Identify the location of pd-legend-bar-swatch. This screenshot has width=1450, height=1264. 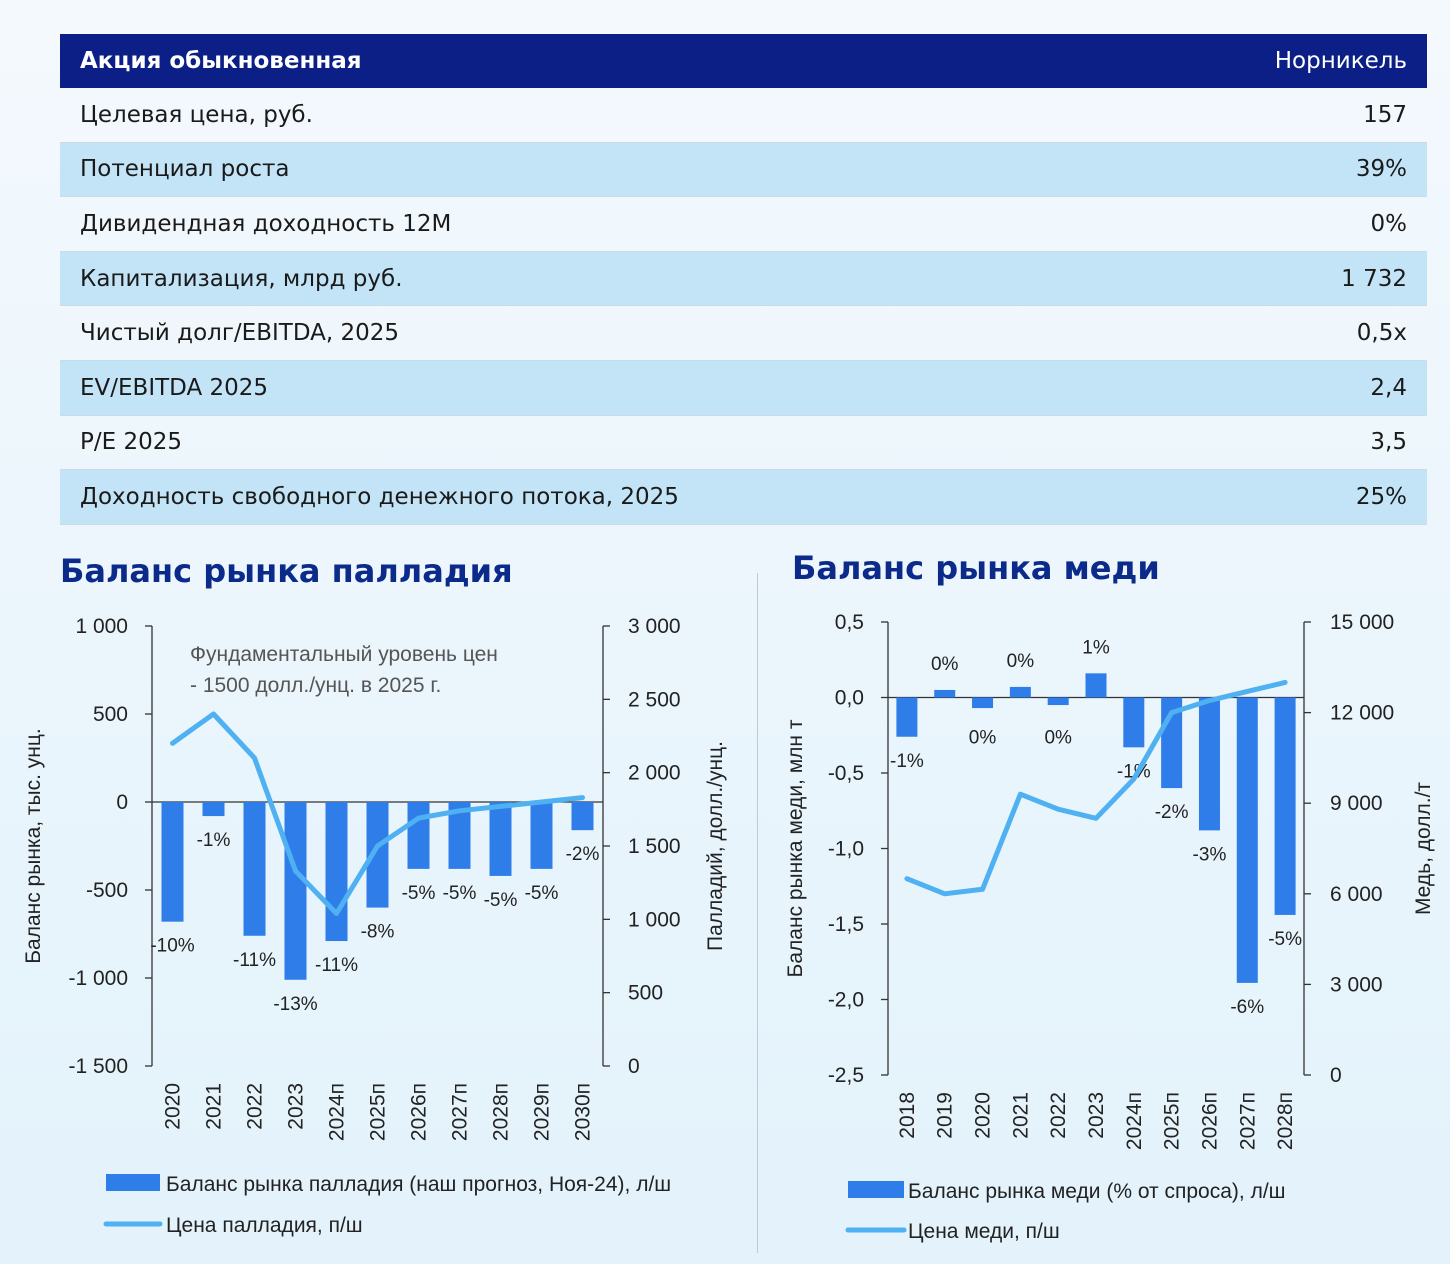
(133, 1182).